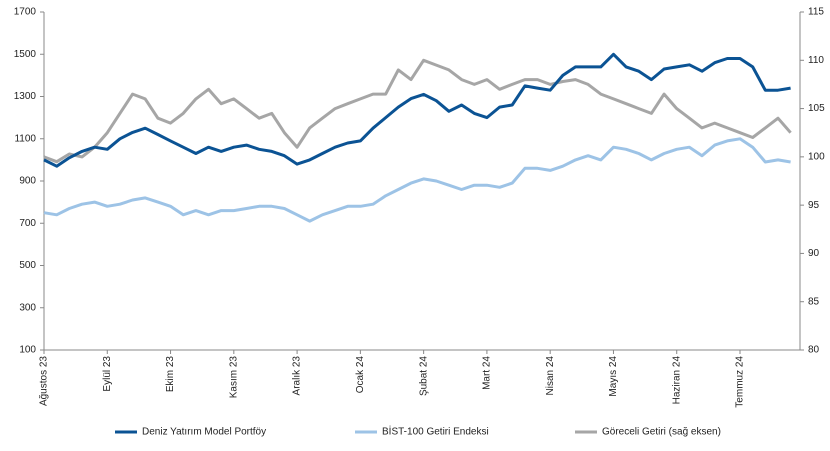  Describe the element at coordinates (360, 375) in the screenshot. I see `x-tick-label: Ocak 24` at that location.